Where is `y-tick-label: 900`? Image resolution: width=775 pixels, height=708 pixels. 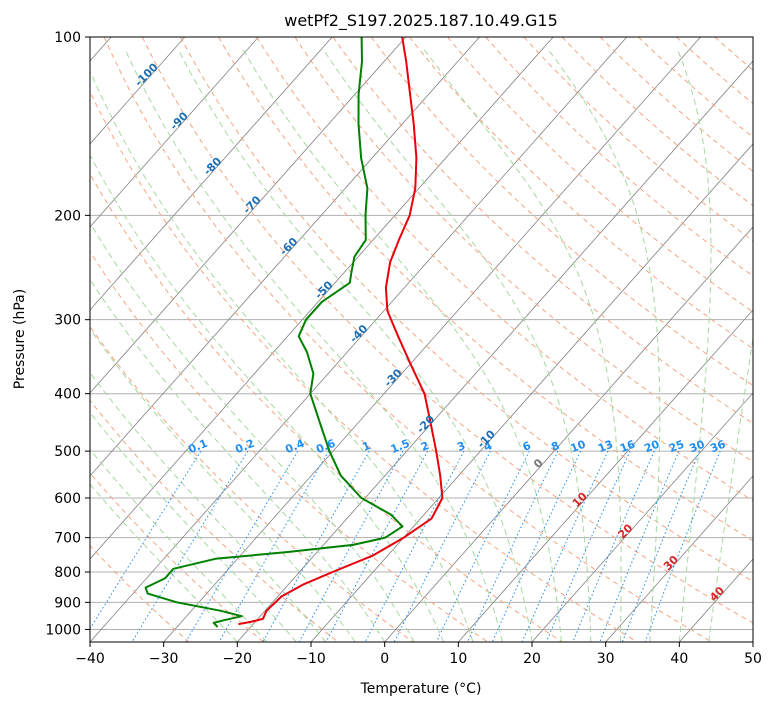 y-tick-label: 900 is located at coordinates (67, 603).